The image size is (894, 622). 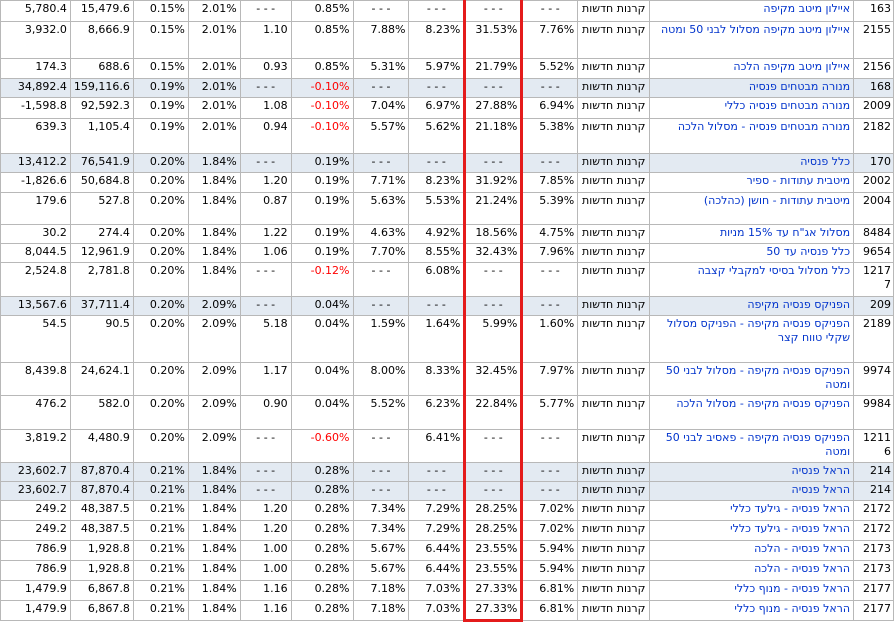 I want to click on cell-mgmt-fee-deposit: 0.21%, so click(x=160, y=510).